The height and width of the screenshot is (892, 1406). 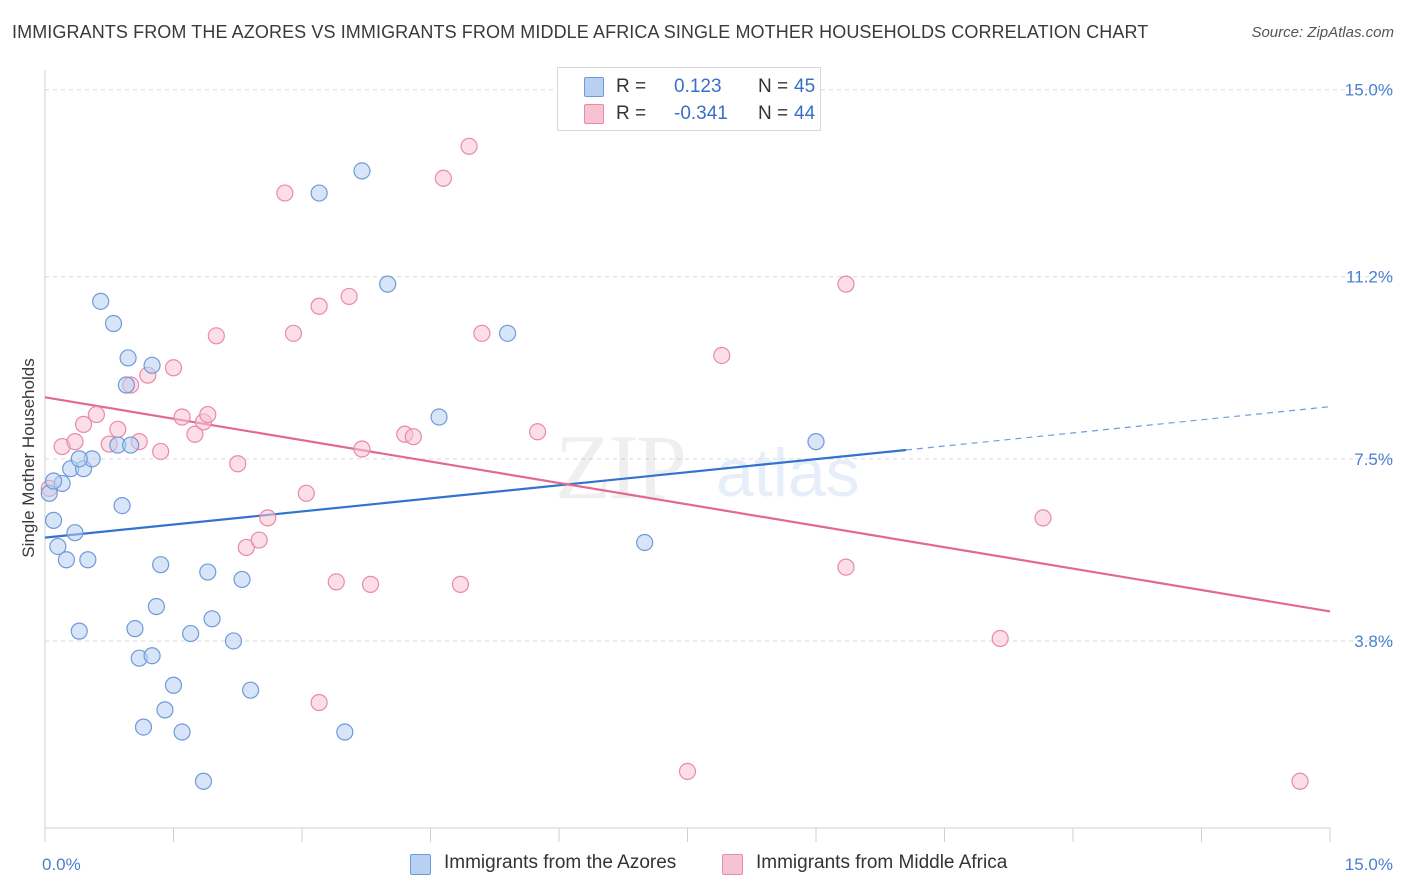 What do you see at coordinates (1369, 864) in the screenshot?
I see `x-tick-label: 15.0%` at bounding box center [1369, 864].